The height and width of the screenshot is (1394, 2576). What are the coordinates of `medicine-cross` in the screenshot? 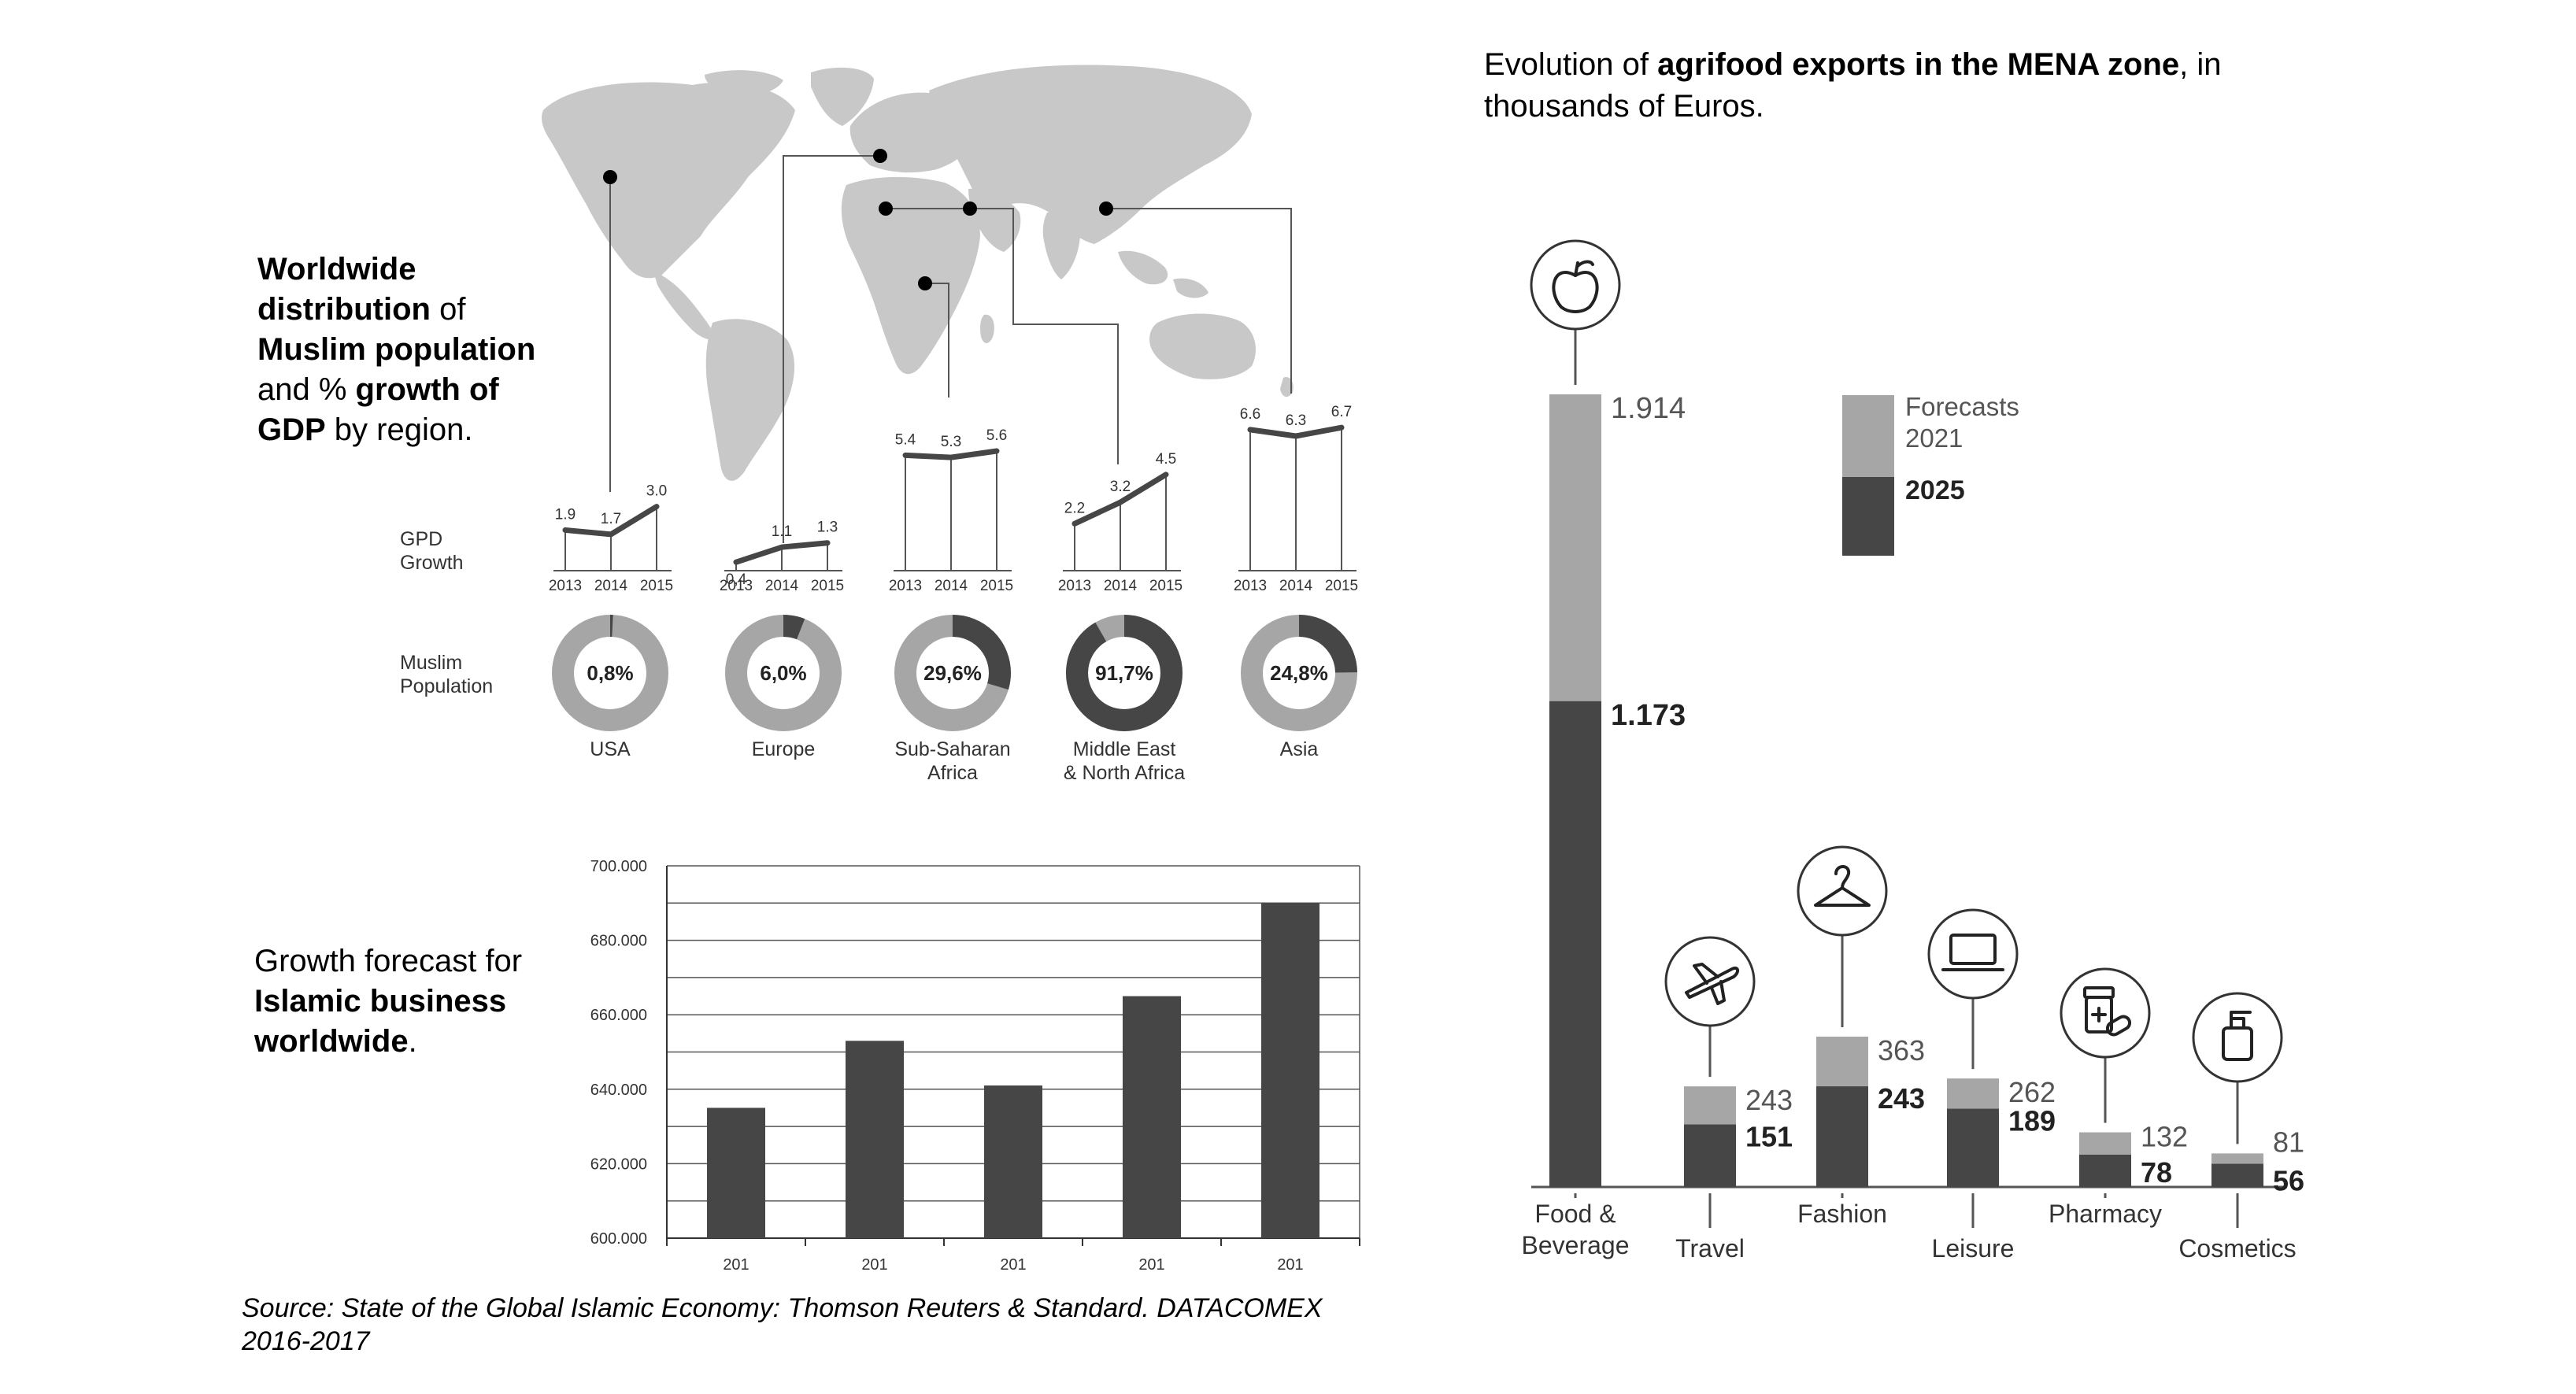 It's located at (2099, 1015).